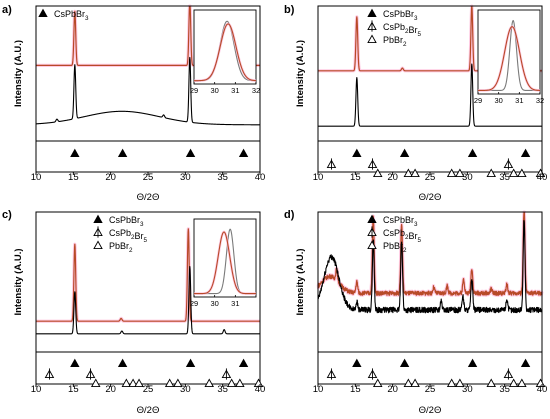  What do you see at coordinates (509, 57) in the screenshot?
I see `inset: 29 30 31 32` at bounding box center [509, 57].